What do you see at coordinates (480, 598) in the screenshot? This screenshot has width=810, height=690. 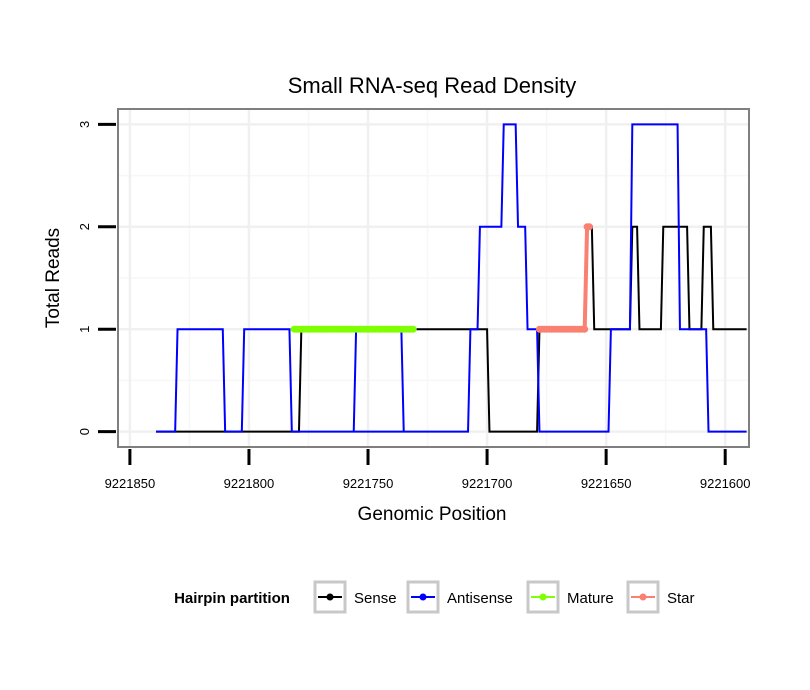 I see `legend-label-antisense: Antisense` at bounding box center [480, 598].